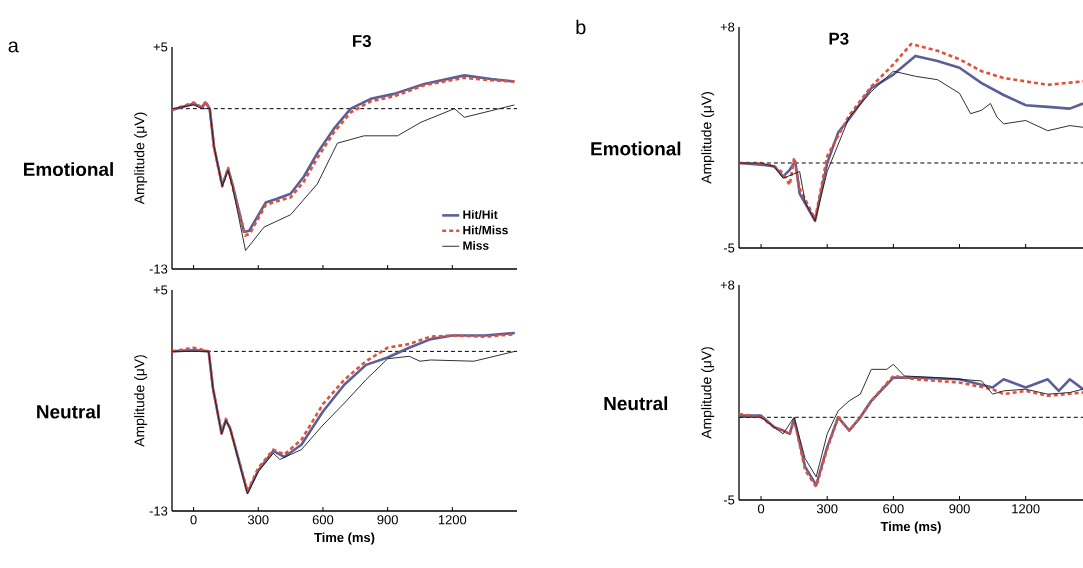 The image size is (1083, 568). I want to click on chart-title: P3, so click(839, 38).